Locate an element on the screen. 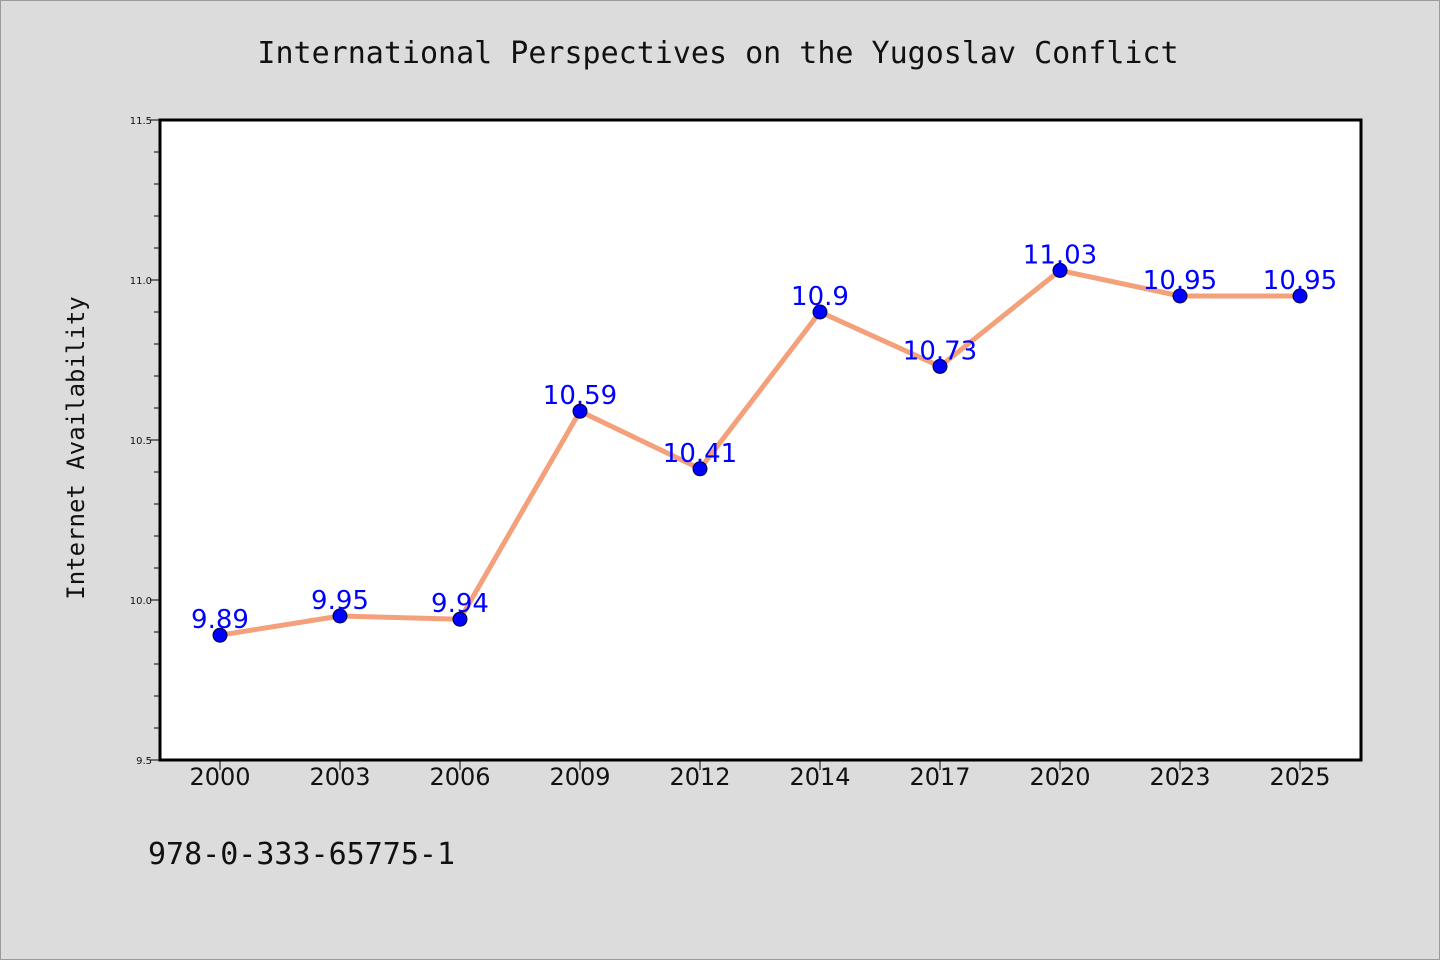  y-tick-label: 9.5 is located at coordinates (144, 761).